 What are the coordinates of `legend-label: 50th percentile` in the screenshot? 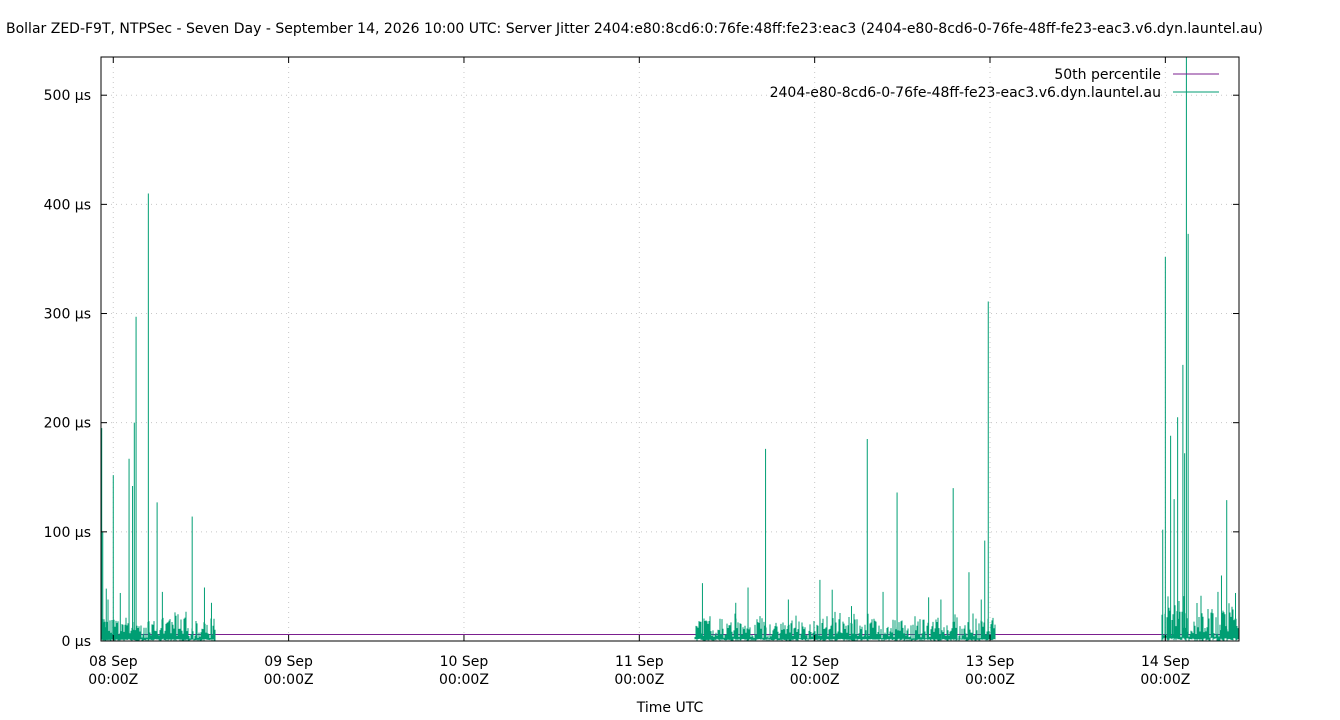 It's located at (1107, 75).